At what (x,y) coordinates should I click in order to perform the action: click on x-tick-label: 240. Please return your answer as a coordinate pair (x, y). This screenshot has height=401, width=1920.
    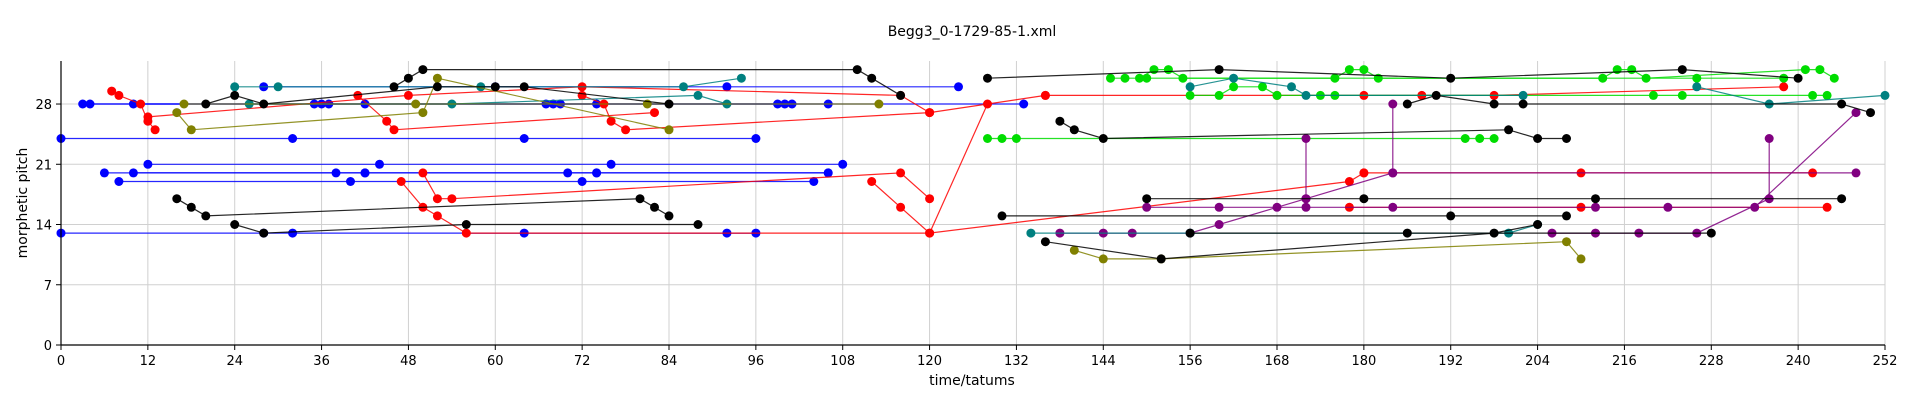
    Looking at the image, I should click on (1798, 361).